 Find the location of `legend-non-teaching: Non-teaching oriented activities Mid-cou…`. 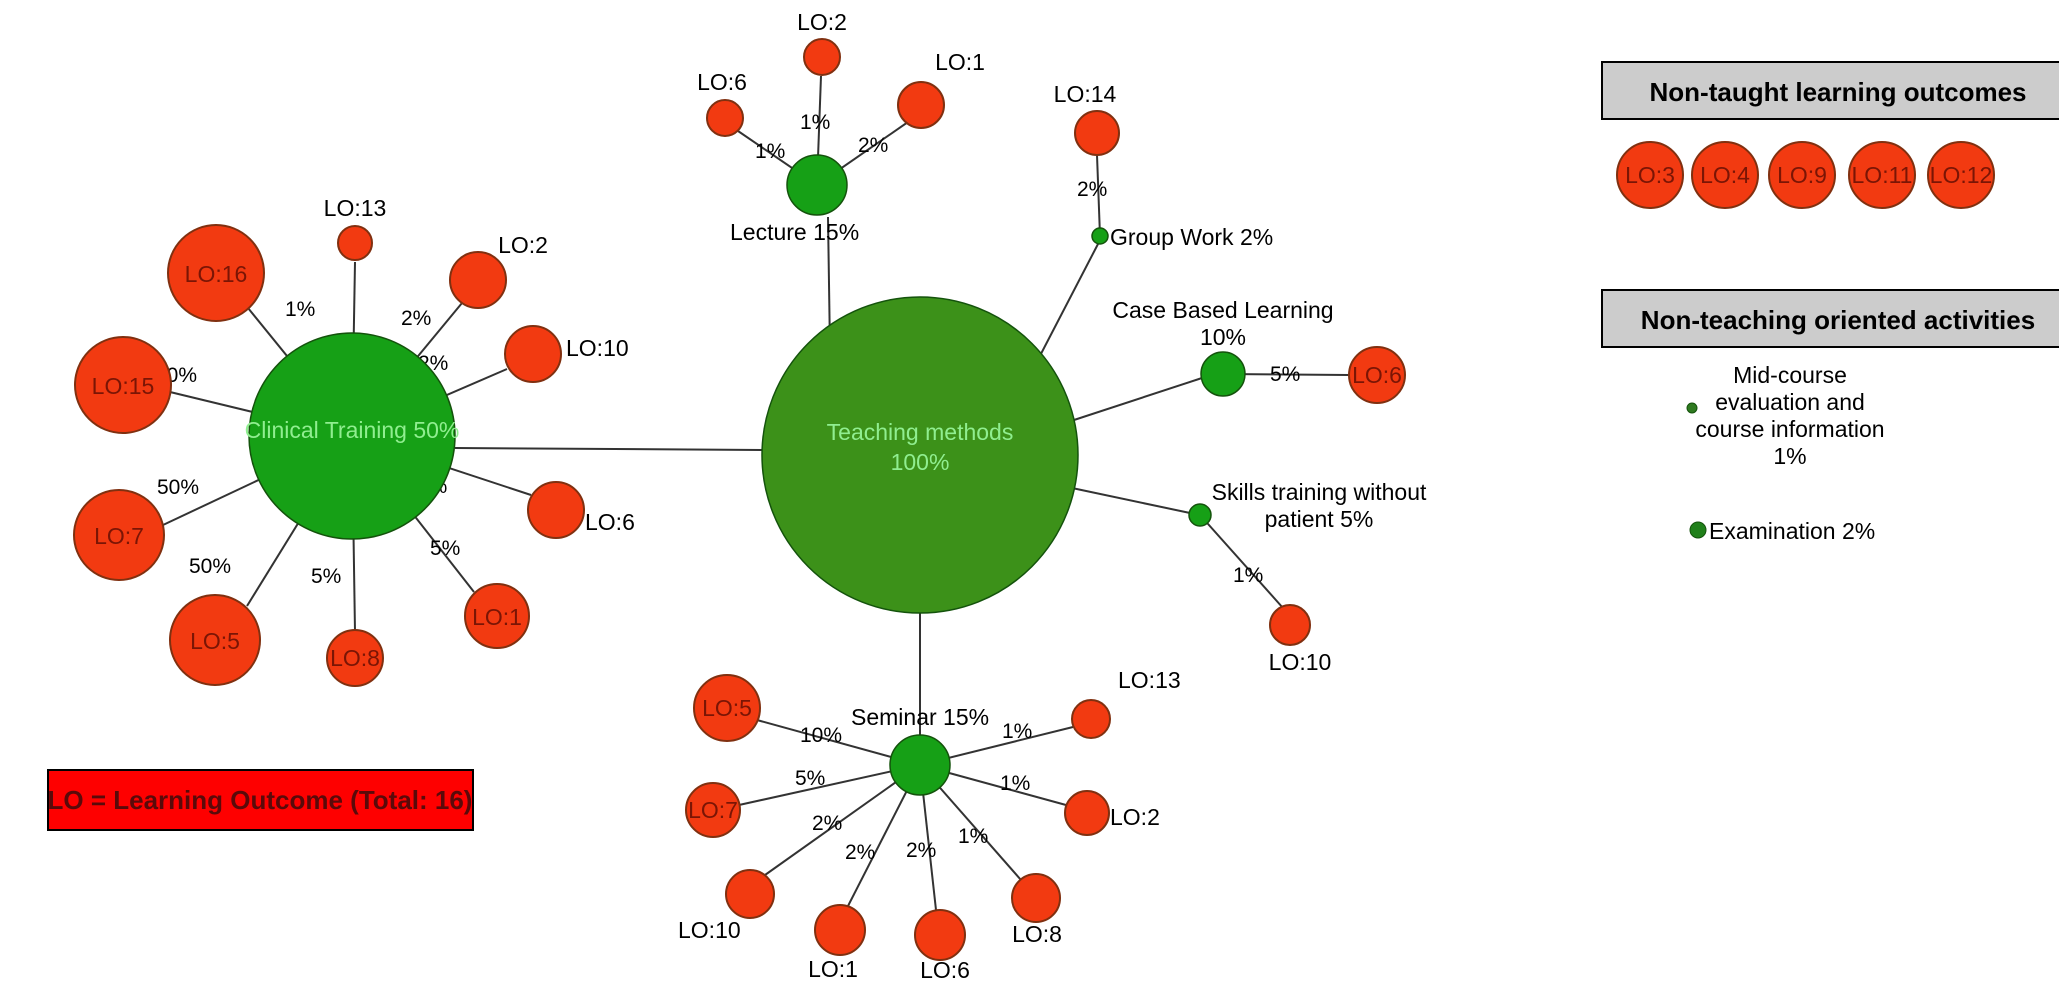

legend-non-teaching: Non-teaching oriented activities Mid-cou… is located at coordinates (1830, 416).